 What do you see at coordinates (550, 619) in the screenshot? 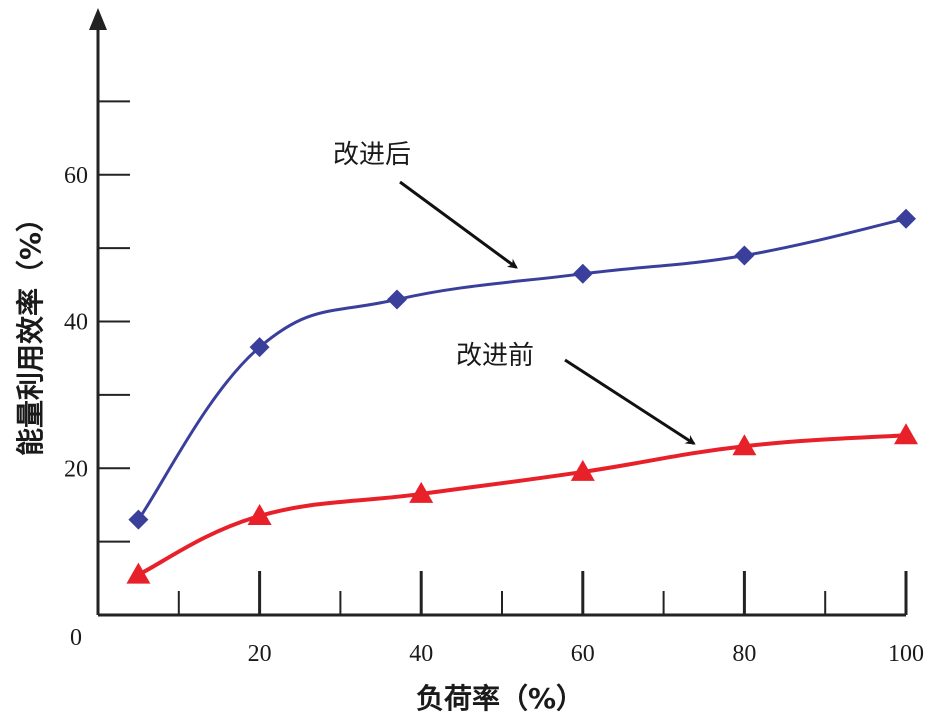
I see `x-ticks: 20 40 60 80 100` at bounding box center [550, 619].